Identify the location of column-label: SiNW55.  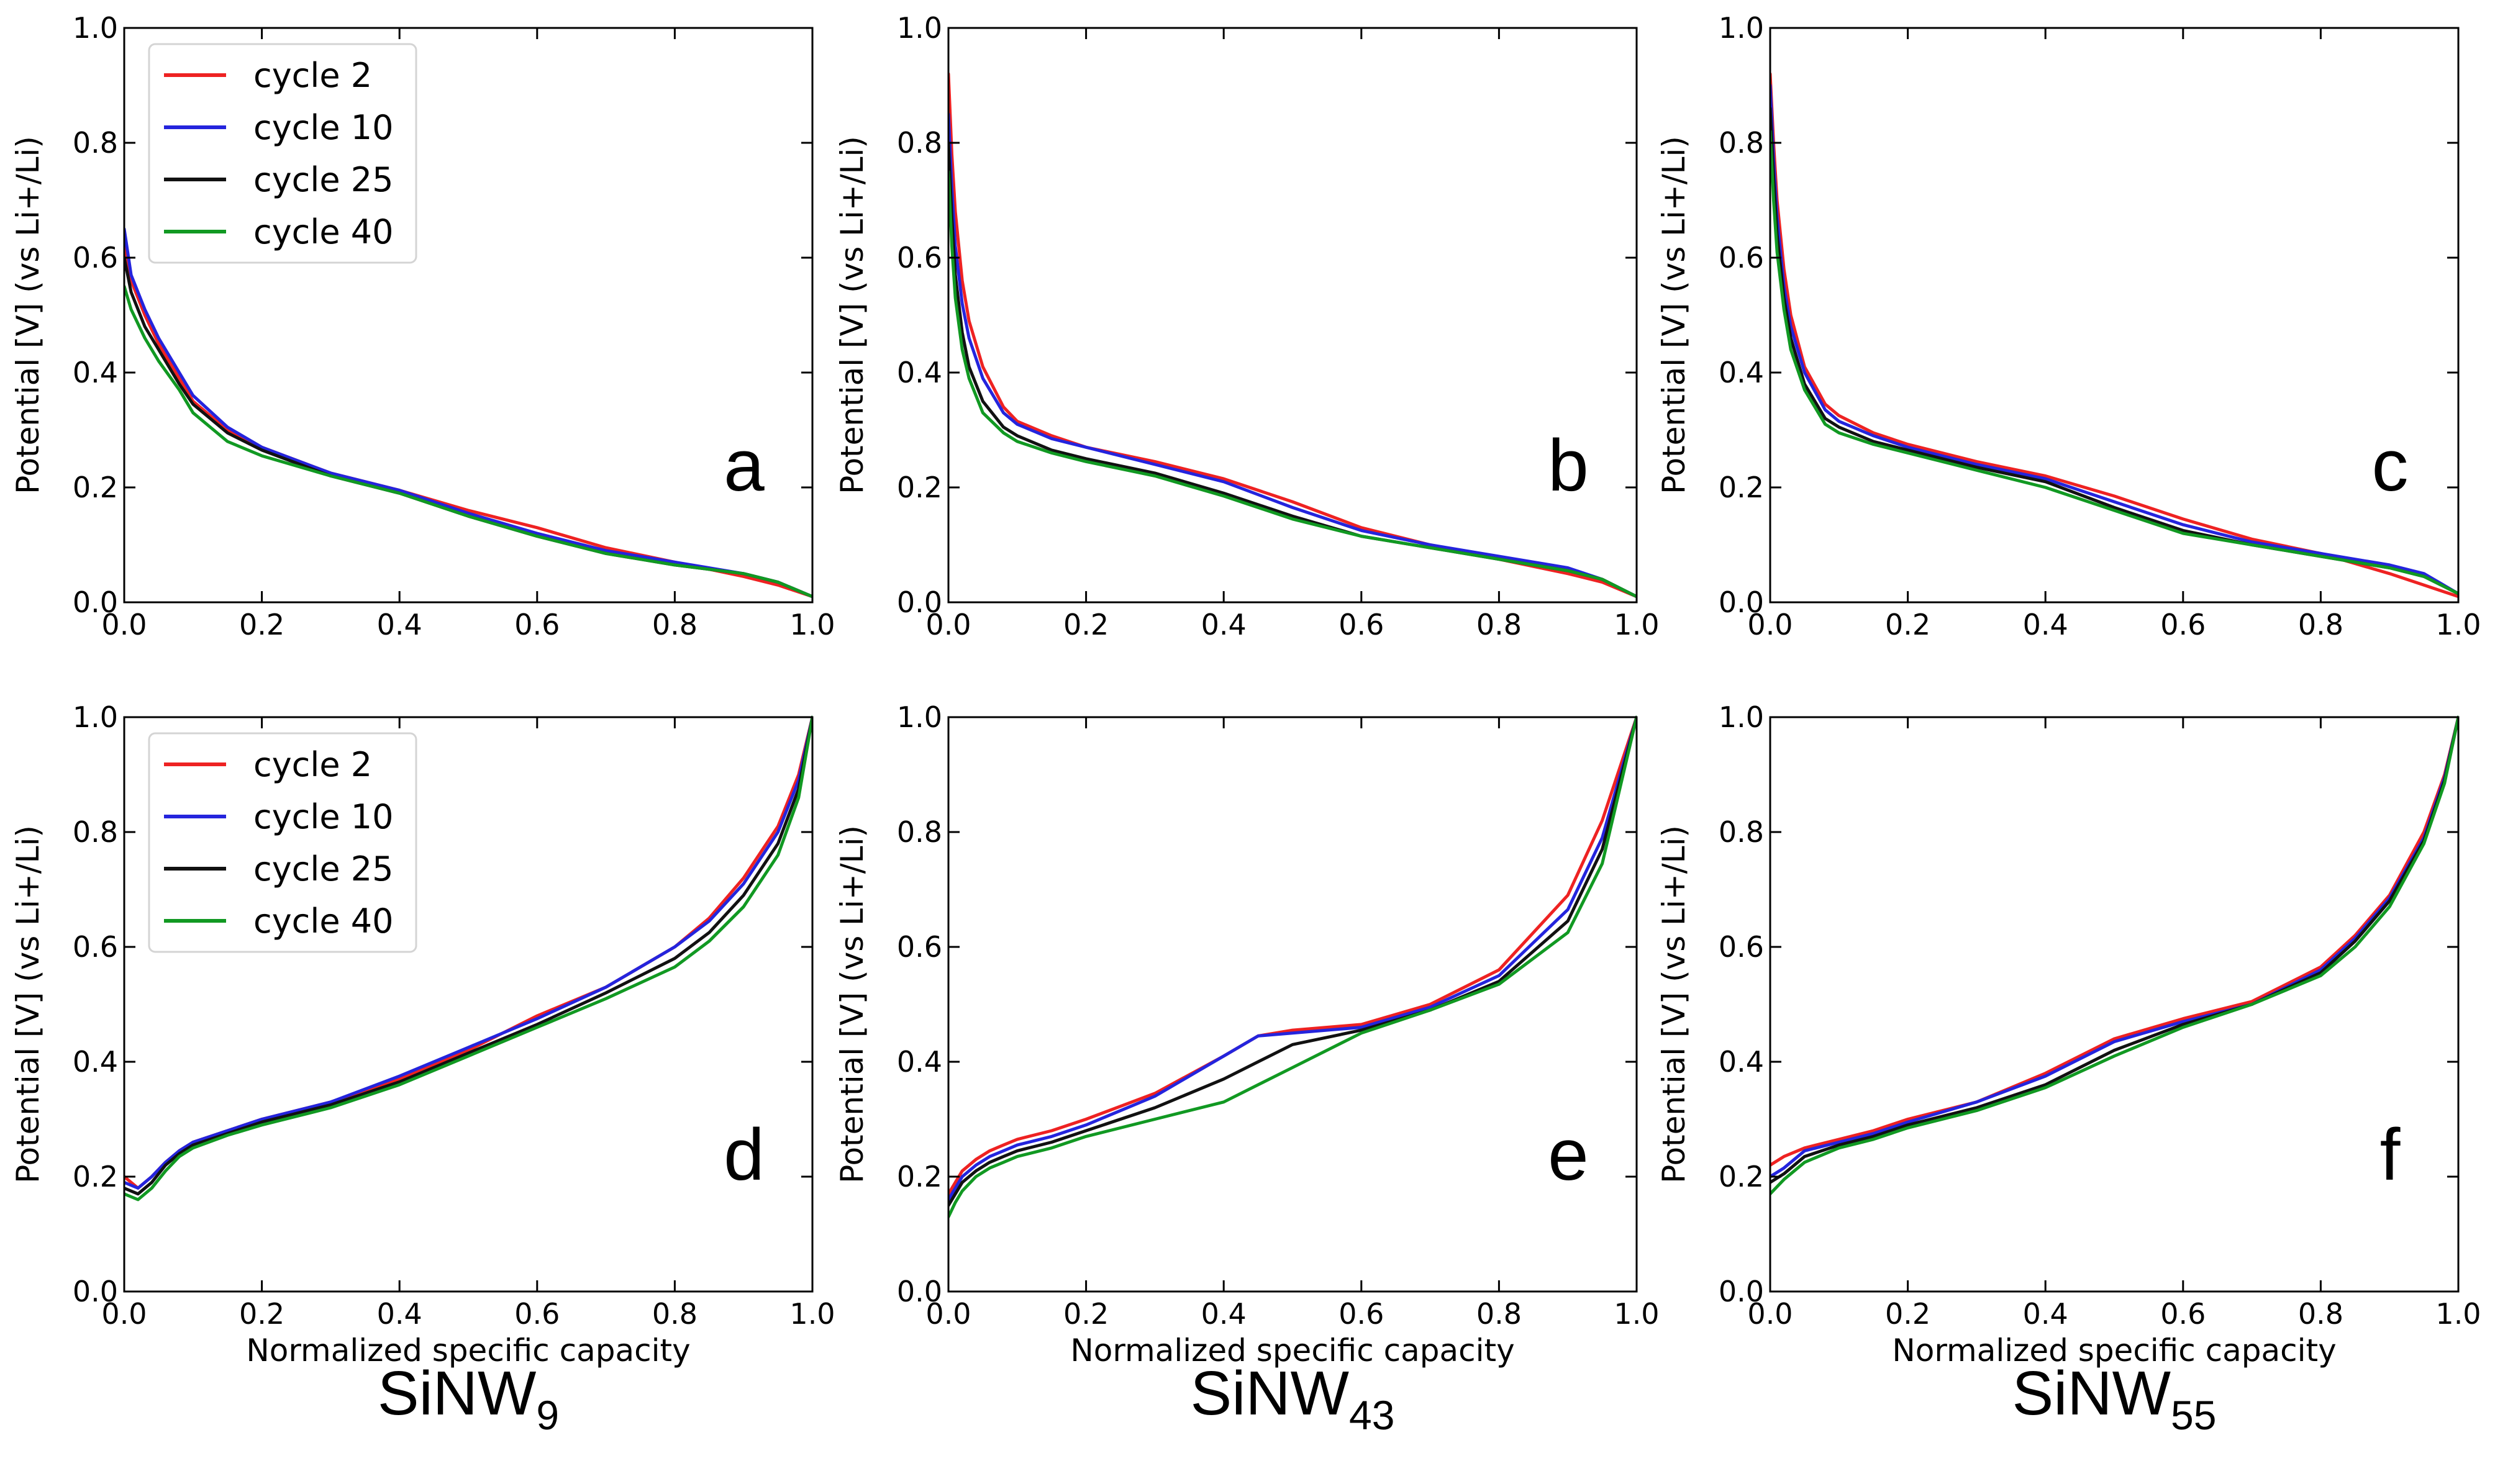
(2114, 1398).